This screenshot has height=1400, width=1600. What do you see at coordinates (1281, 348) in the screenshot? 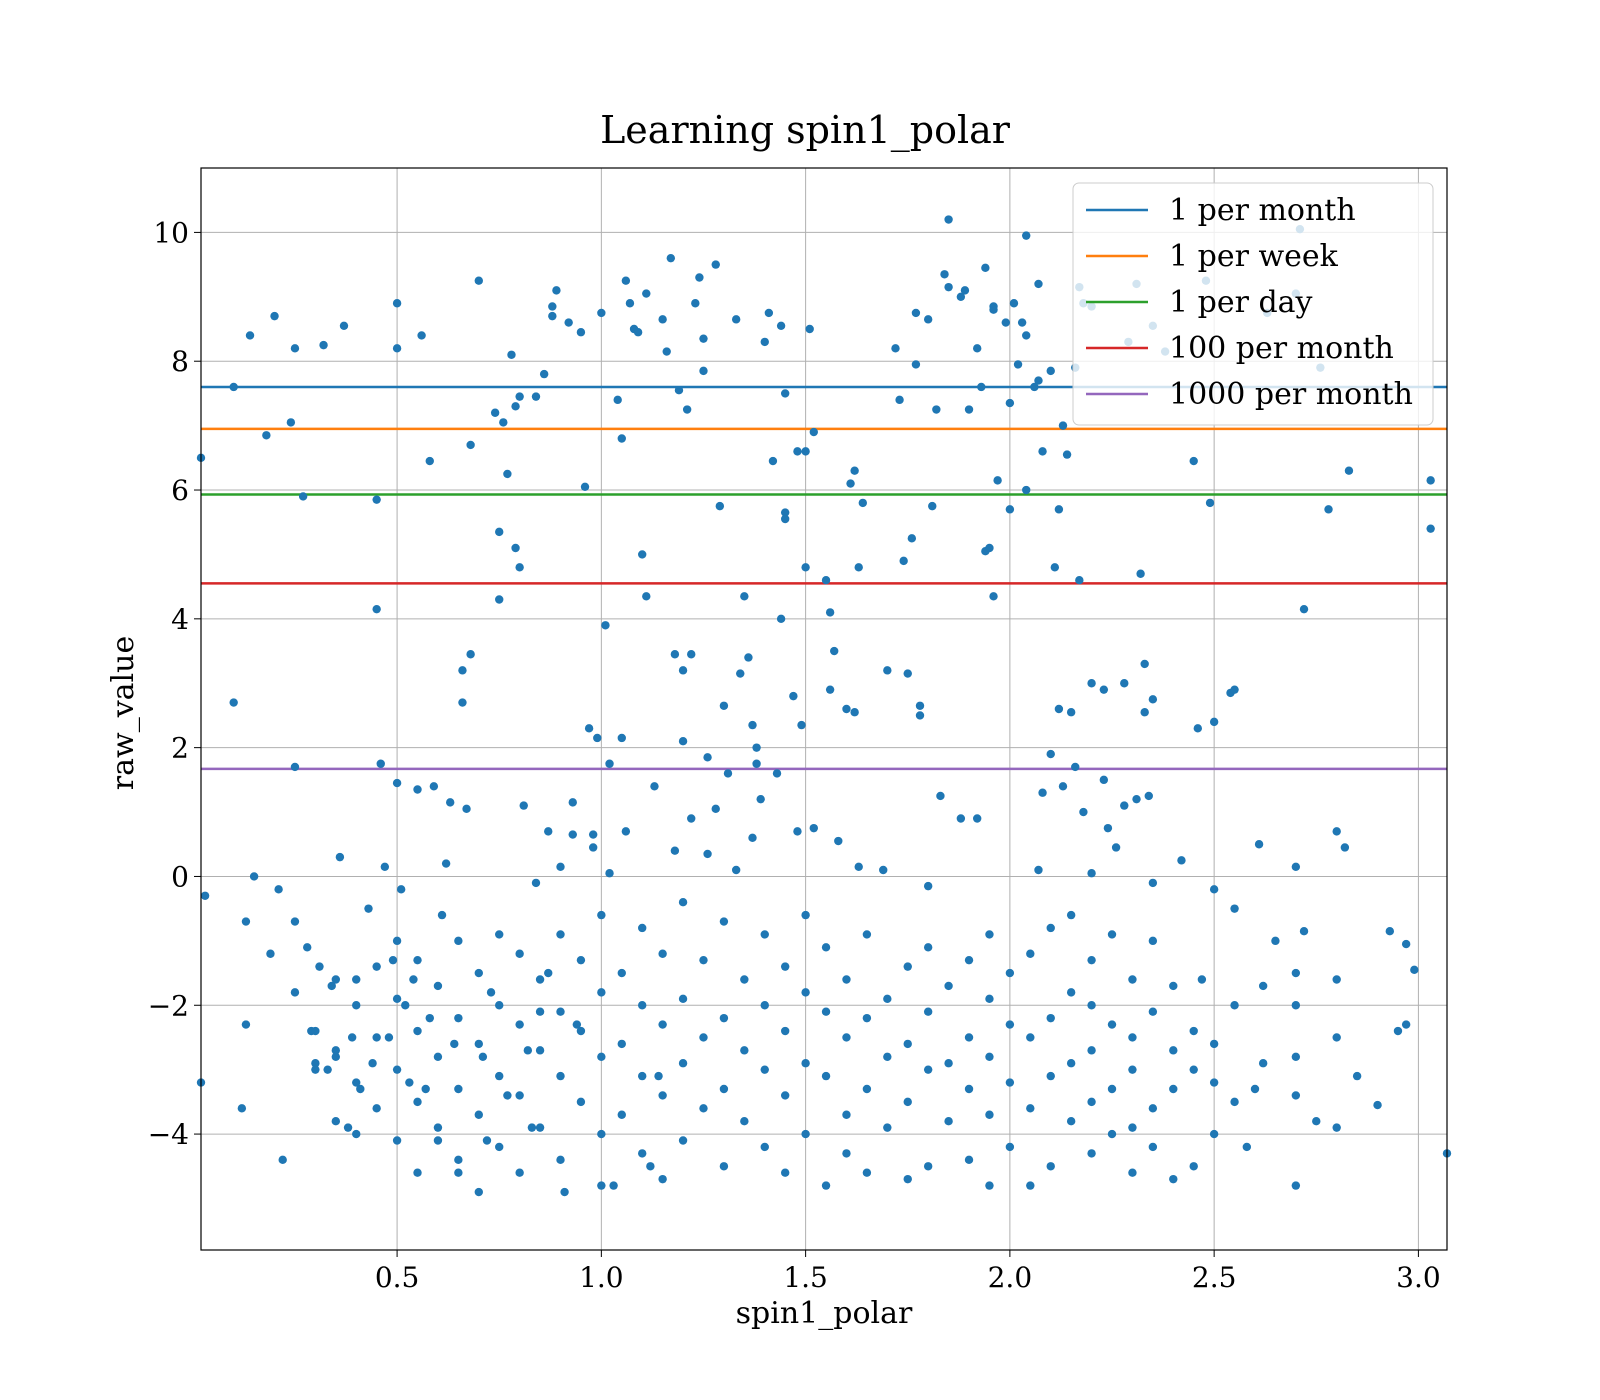
I see `legend-label: 100 per month` at bounding box center [1281, 348].